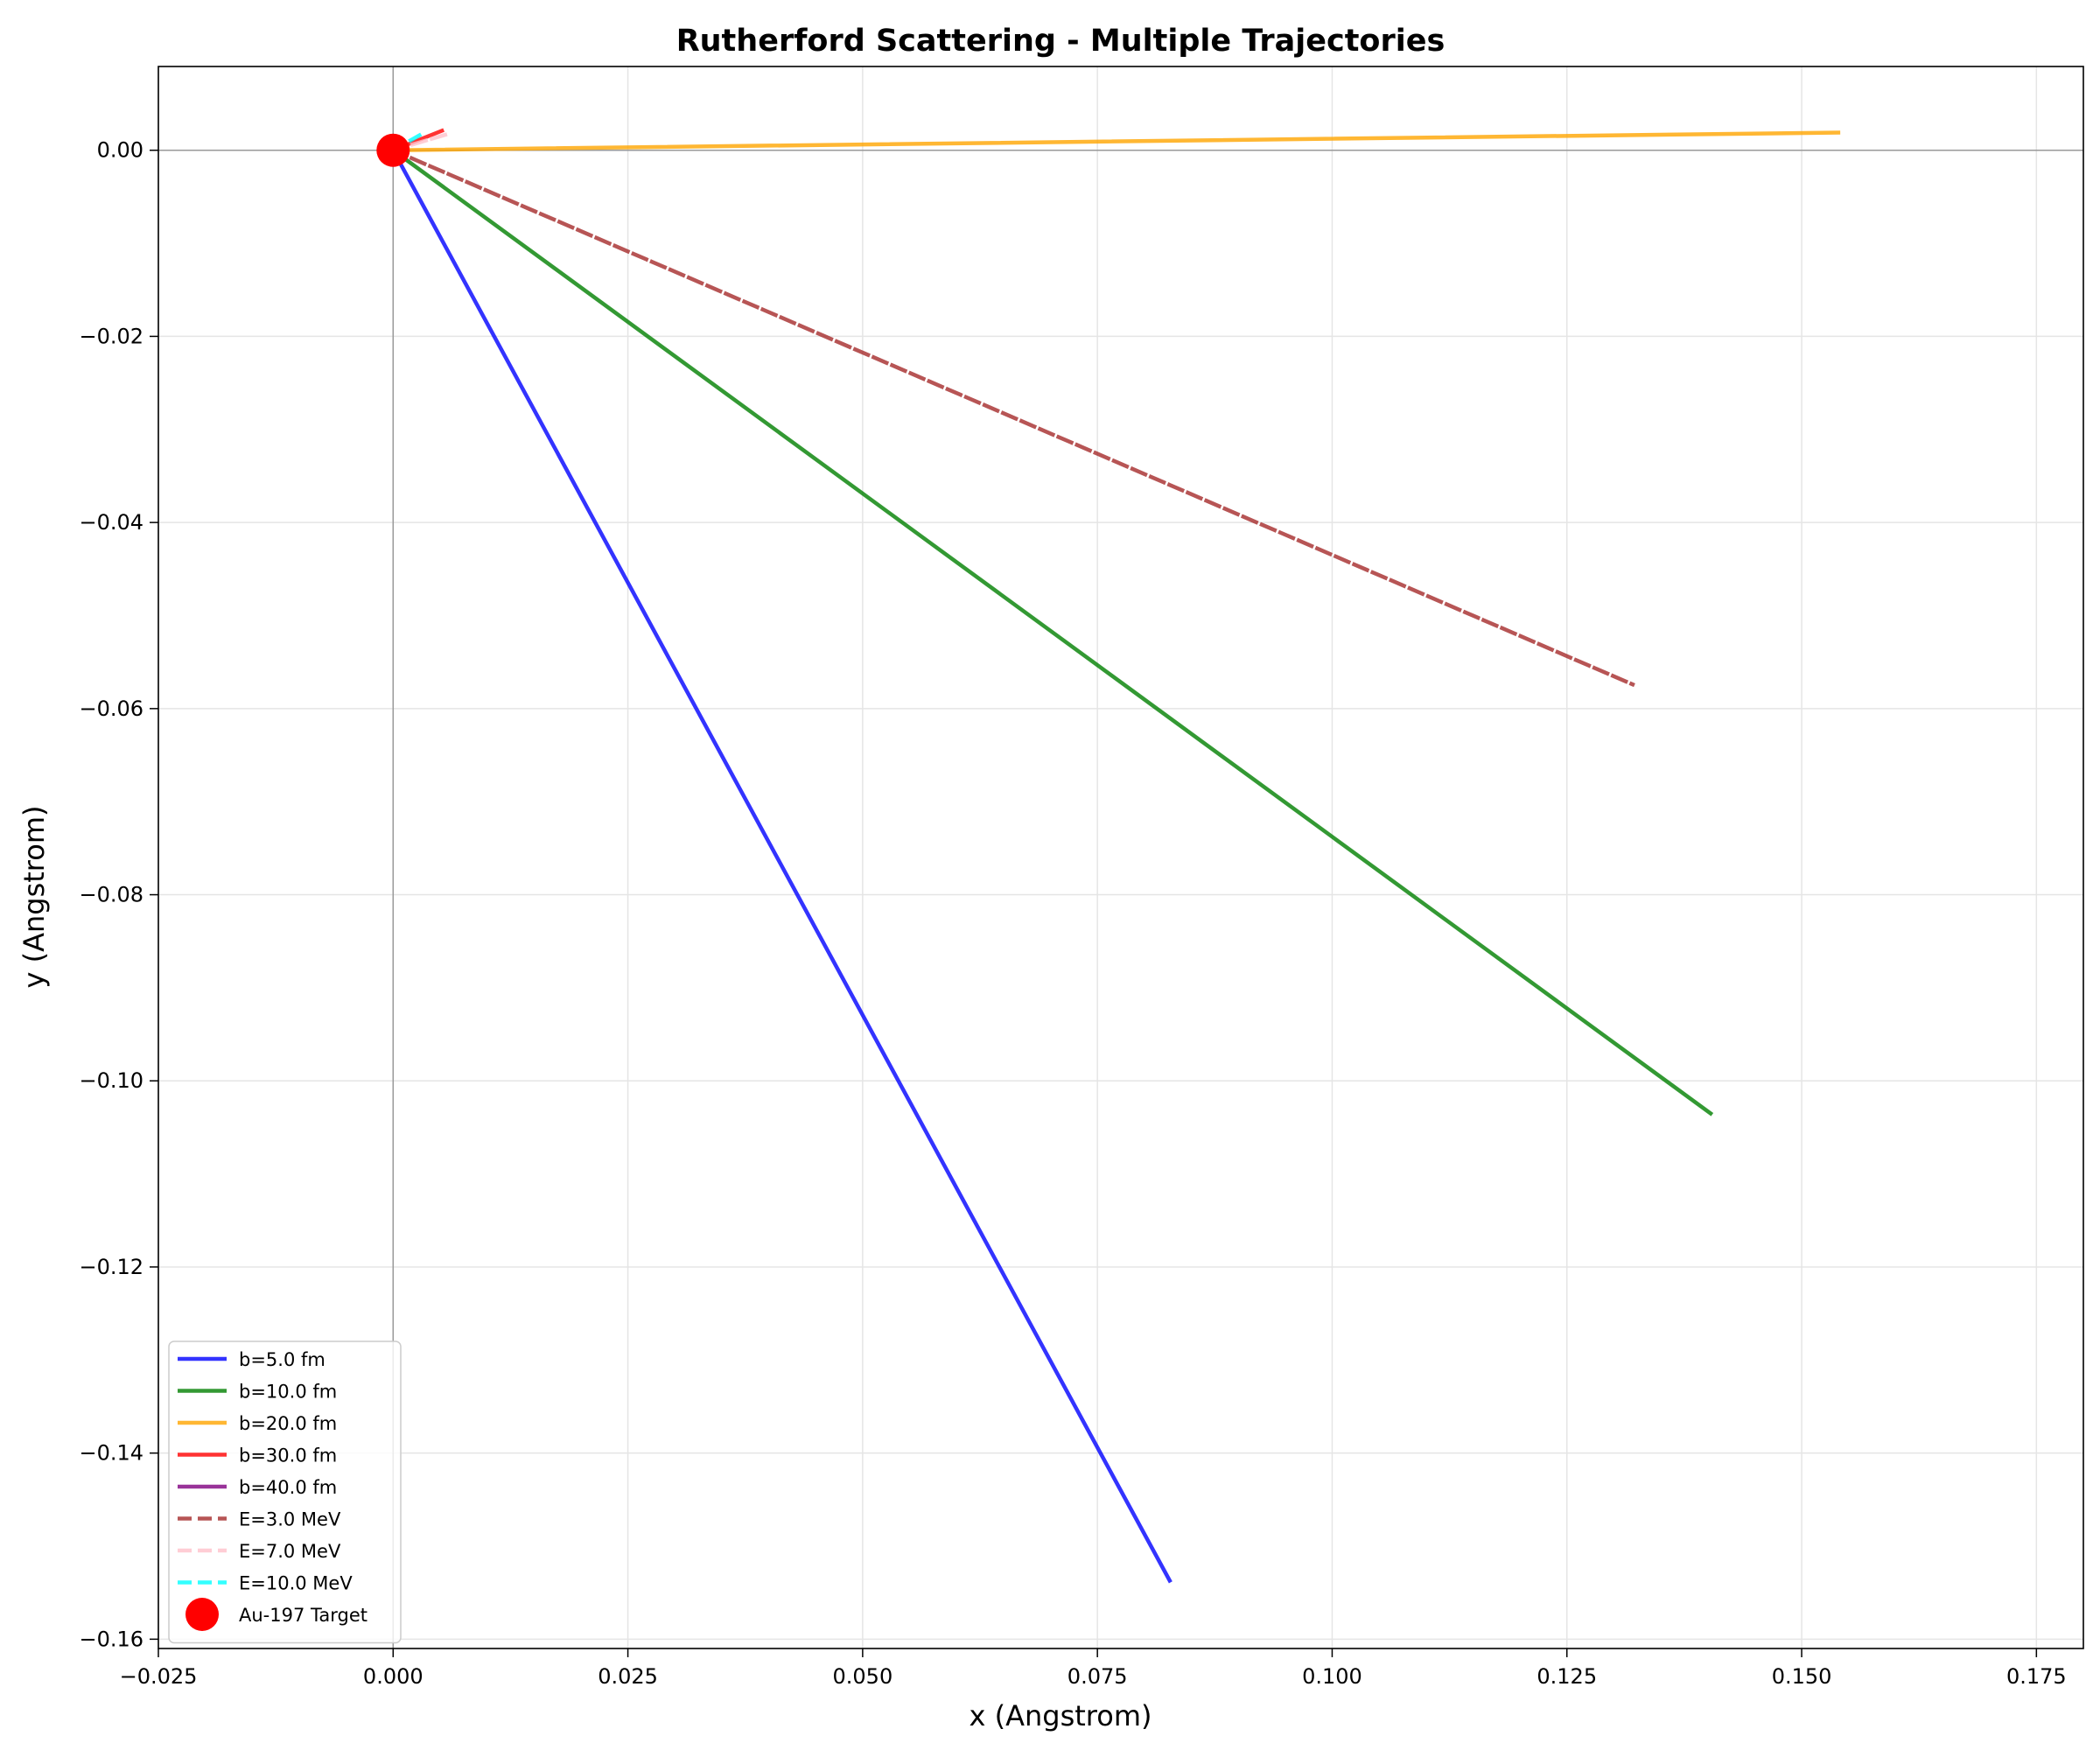 This screenshot has width=2100, height=1750. Describe the element at coordinates (120, 150) in the screenshot. I see `y-tick-label: 0.00` at that location.